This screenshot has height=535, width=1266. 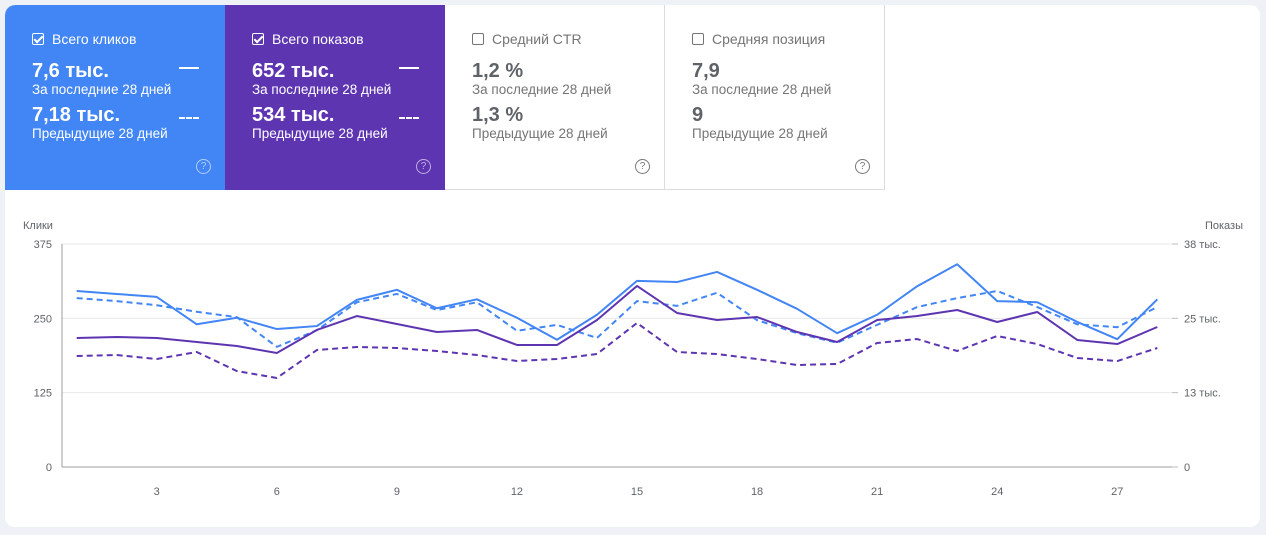 What do you see at coordinates (94, 39) in the screenshot?
I see `card-label: Всего кликов` at bounding box center [94, 39].